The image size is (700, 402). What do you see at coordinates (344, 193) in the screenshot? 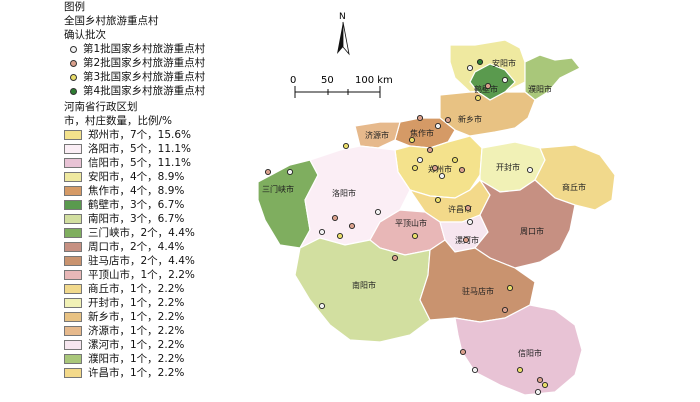
I see `city-label-luoyang: 洛阳市` at bounding box center [344, 193].